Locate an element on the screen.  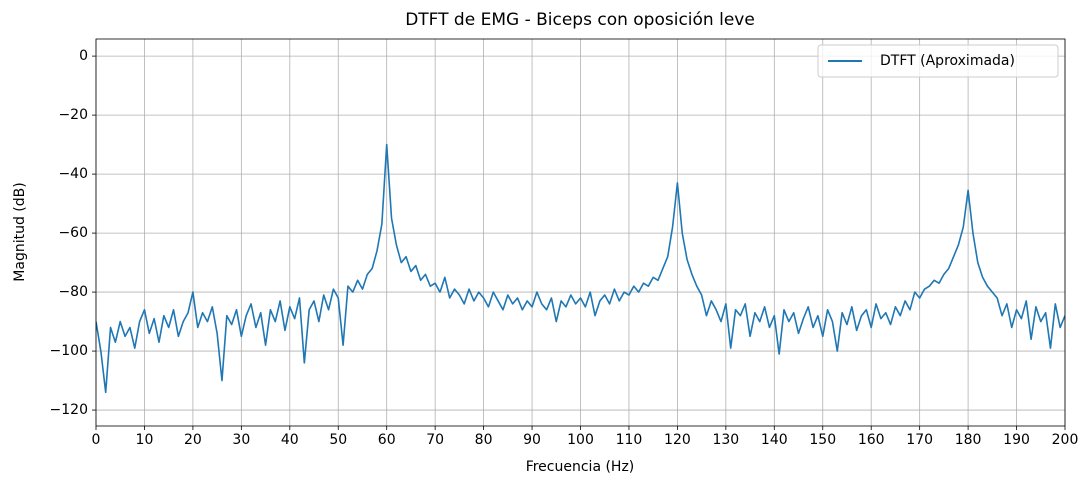
y-axis-label: Magnitud (dB) is located at coordinates (20, 231).